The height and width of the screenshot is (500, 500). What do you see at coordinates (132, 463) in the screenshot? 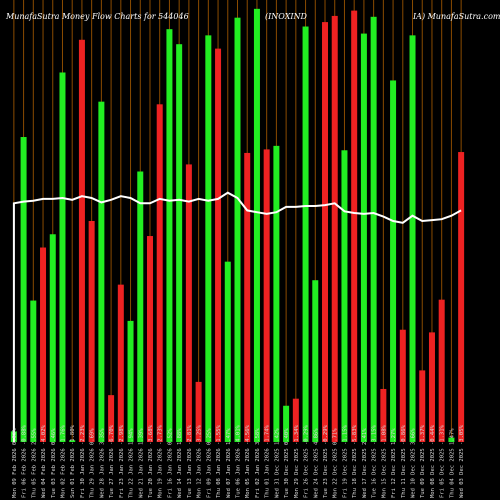
I see `x-tick-label: Thu 22 Jan 2026 1.94%` at bounding box center [132, 463].